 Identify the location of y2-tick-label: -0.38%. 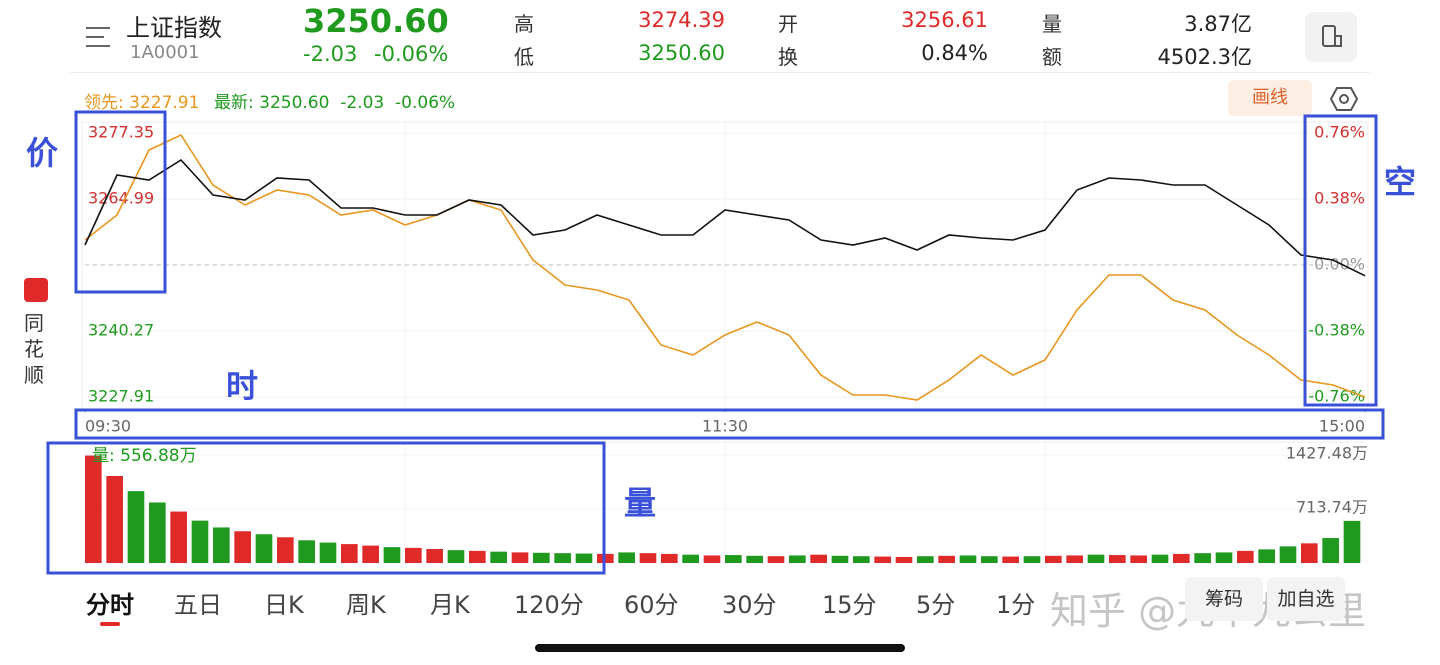
(1336, 330).